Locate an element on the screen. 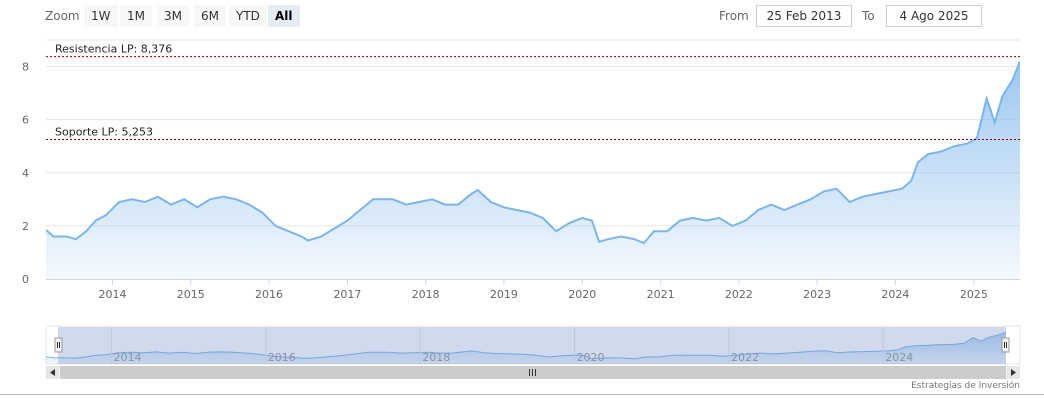 Image resolution: width=1044 pixels, height=416 pixels. x-tick-label: 2025 is located at coordinates (974, 294).